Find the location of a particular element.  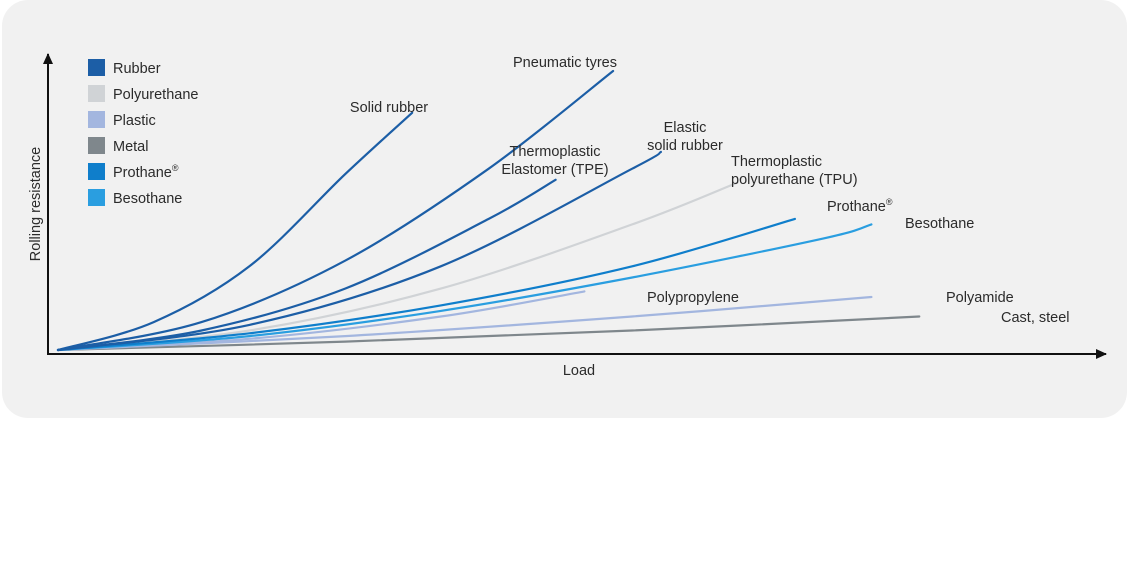

series-line-thermoplastic-elastomer-tpe is located at coordinates (306, 265).